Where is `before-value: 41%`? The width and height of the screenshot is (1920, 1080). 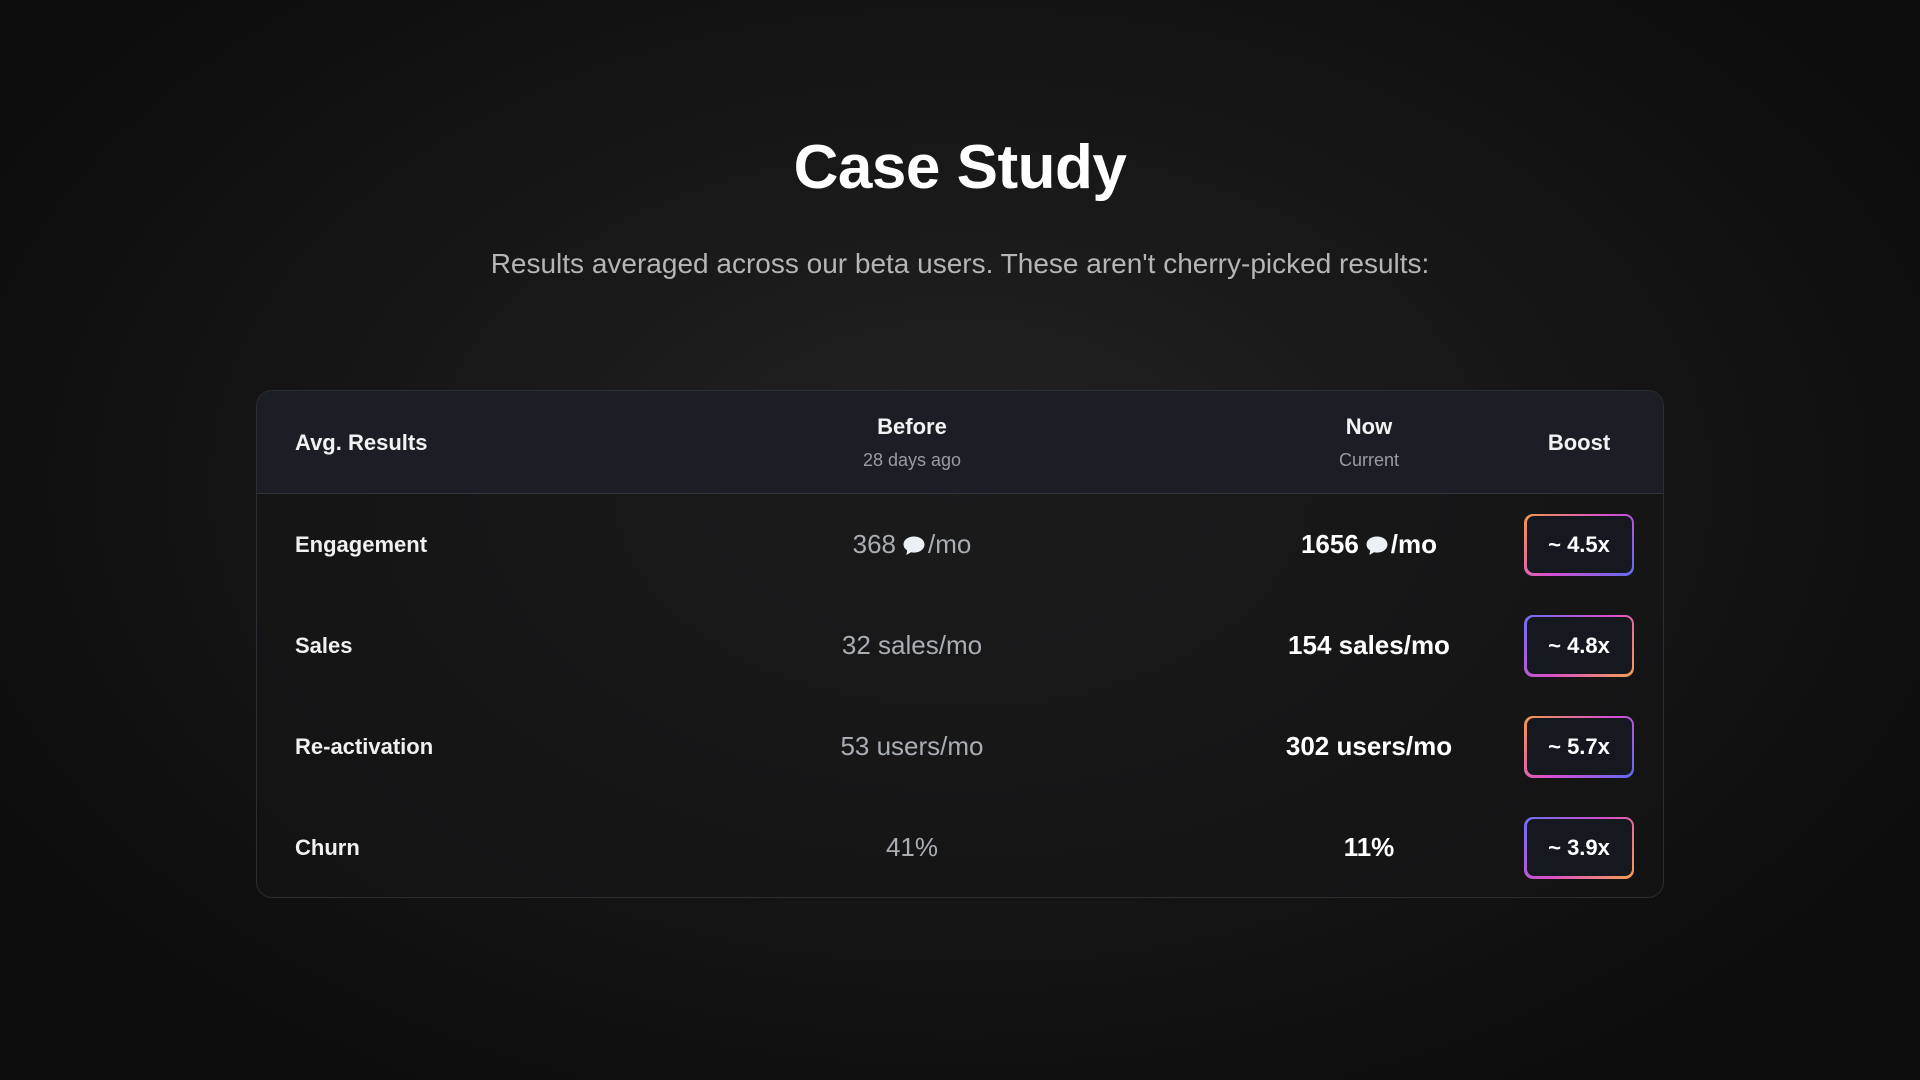 before-value: 41% is located at coordinates (912, 847).